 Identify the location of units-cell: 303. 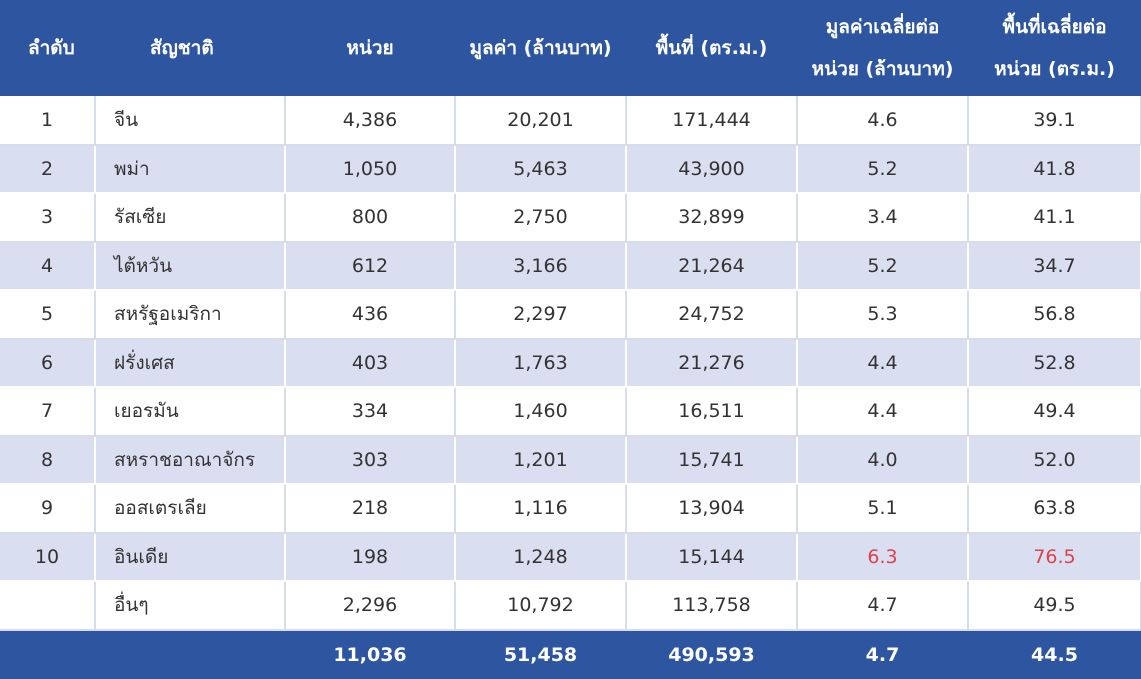
(370, 460).